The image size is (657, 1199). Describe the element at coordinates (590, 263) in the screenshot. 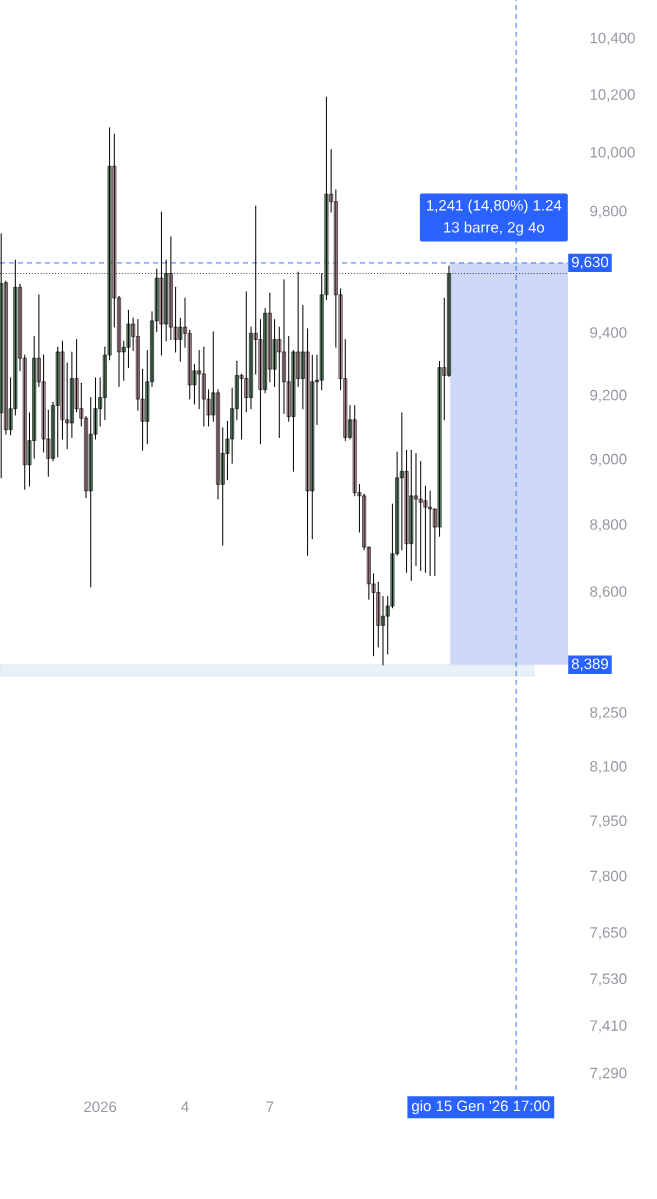

I see `ref-line-label: 9,630` at that location.